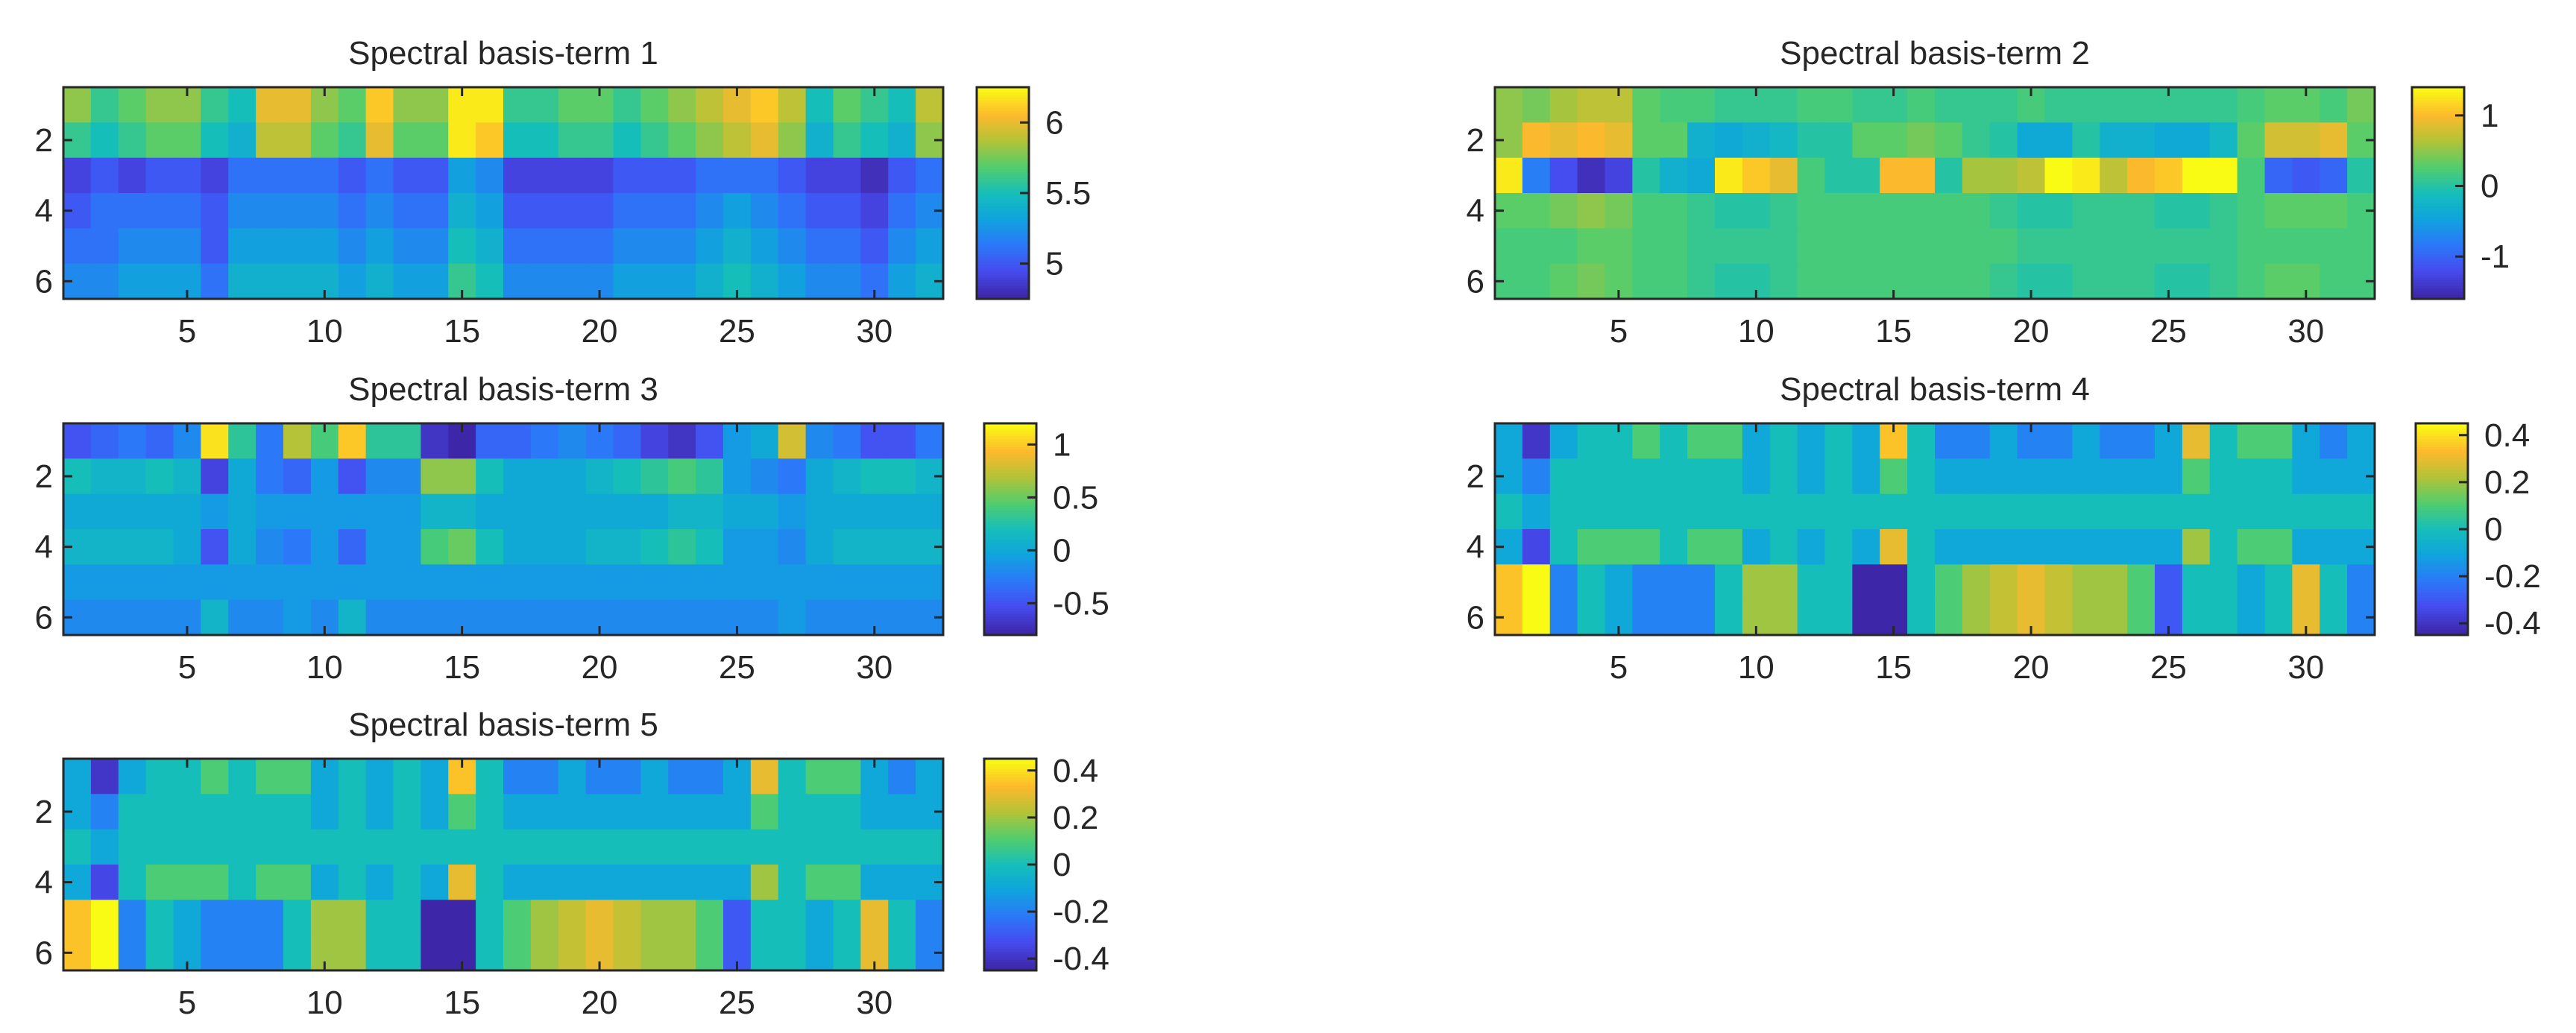 The height and width of the screenshot is (1033, 2576). Describe the element at coordinates (1068, 193) in the screenshot. I see `colorbar-tick-label: 5.5` at that location.